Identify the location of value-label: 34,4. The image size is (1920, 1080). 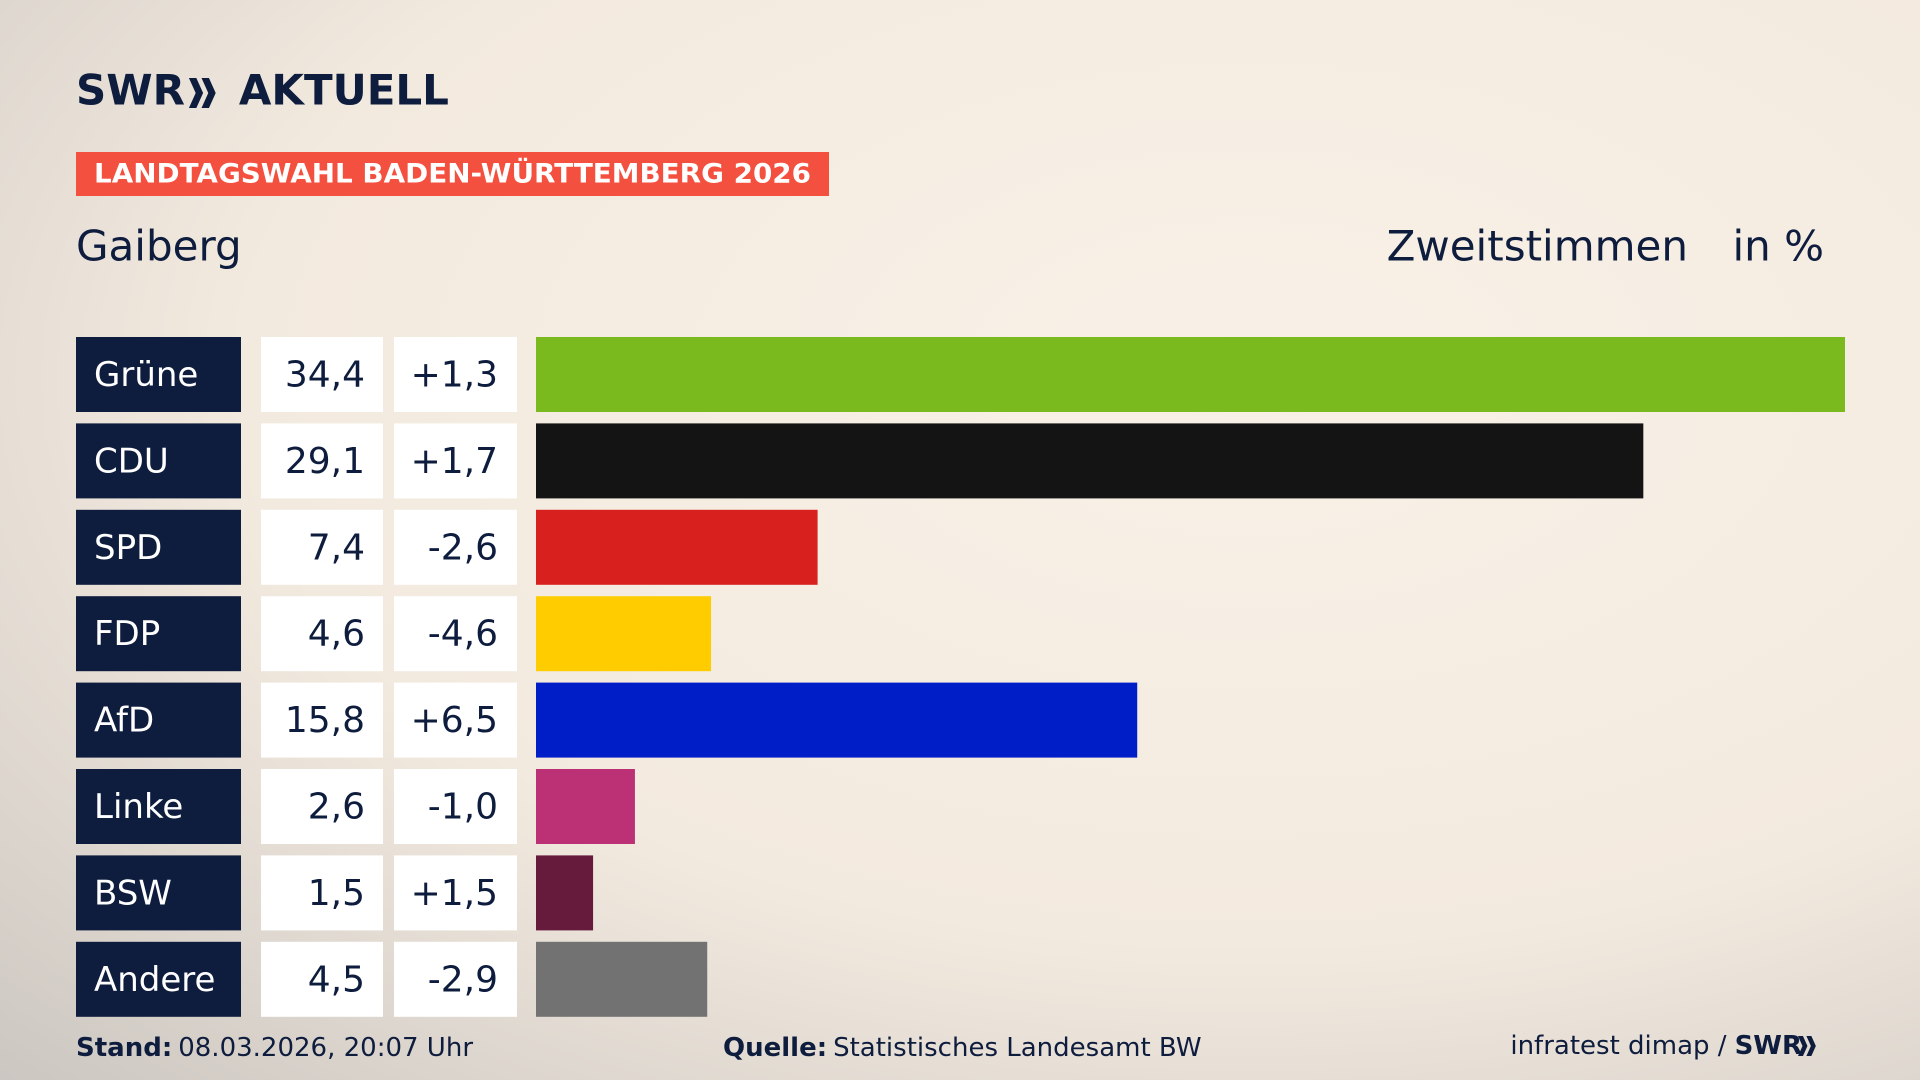
(325, 375).